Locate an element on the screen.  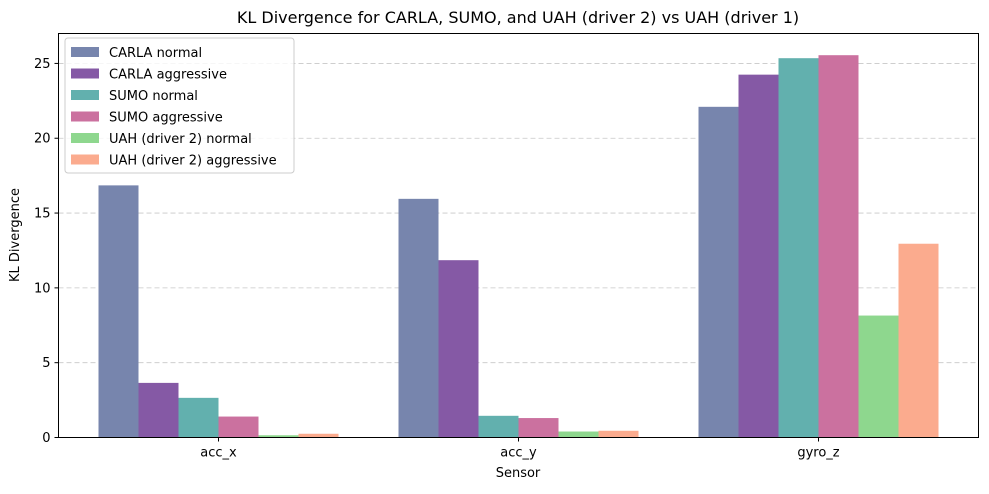
x-tick-label: acc_y is located at coordinates (518, 453).